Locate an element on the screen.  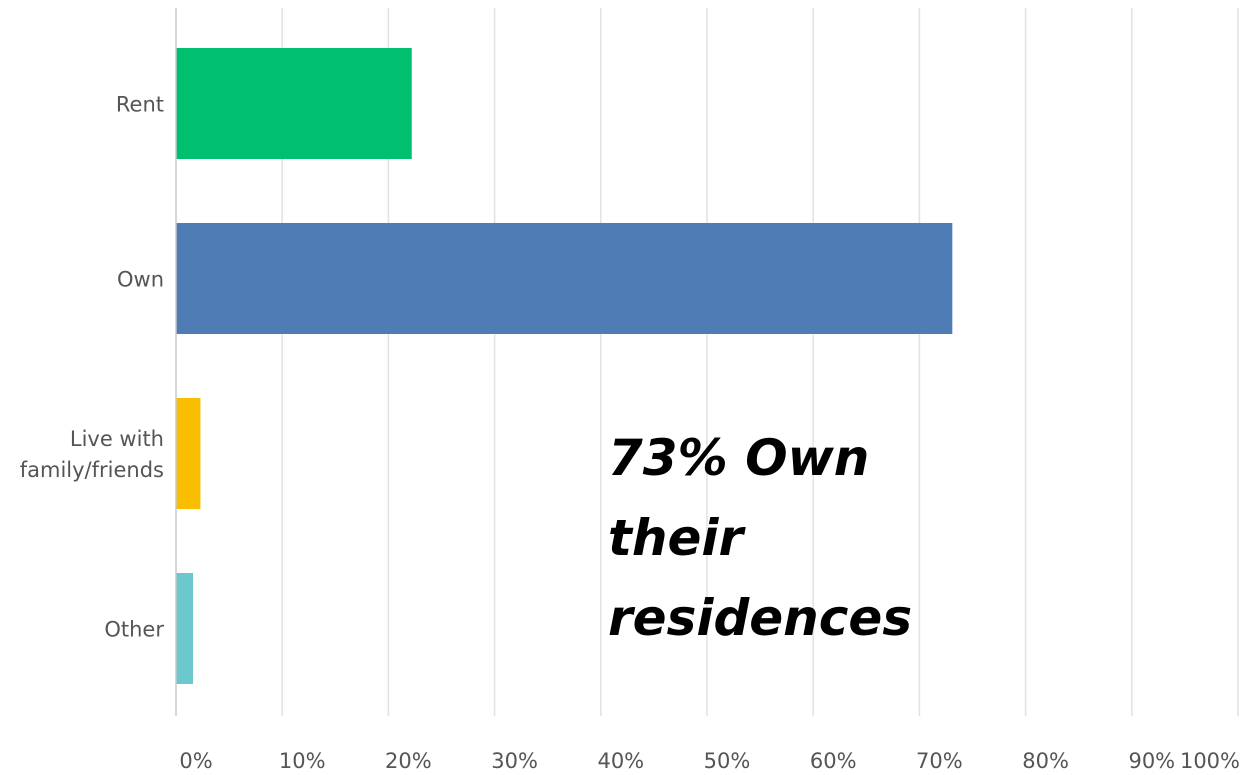
x-tick-label: 80% is located at coordinates (1045, 761).